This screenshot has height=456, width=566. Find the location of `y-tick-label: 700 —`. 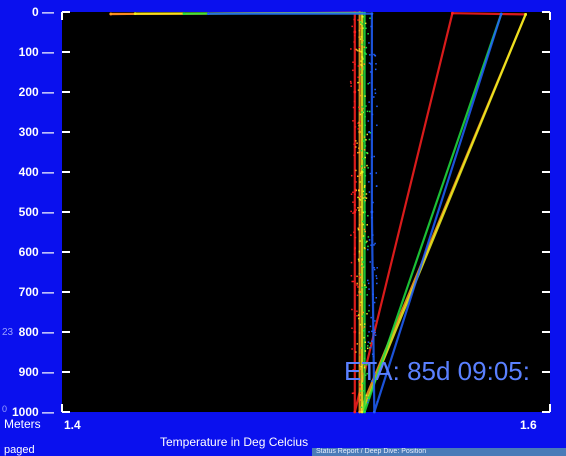

y-tick-label: 700 — is located at coordinates (36, 292).